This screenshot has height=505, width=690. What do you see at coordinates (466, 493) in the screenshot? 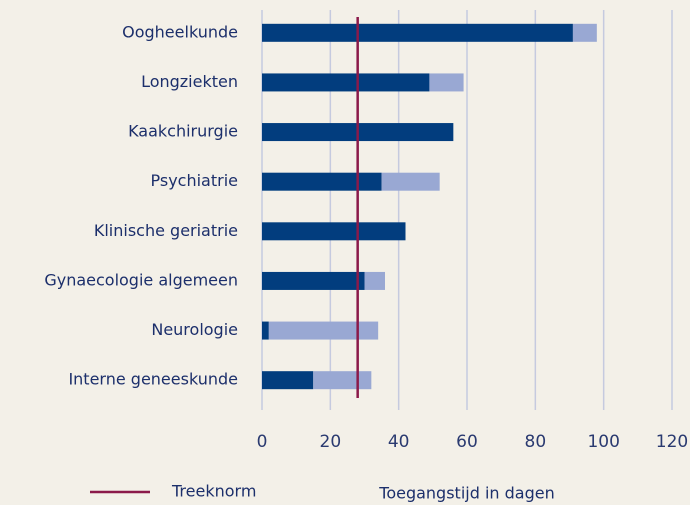
I see `x-axis-label: Toegangstijd in dagen` at bounding box center [466, 493].